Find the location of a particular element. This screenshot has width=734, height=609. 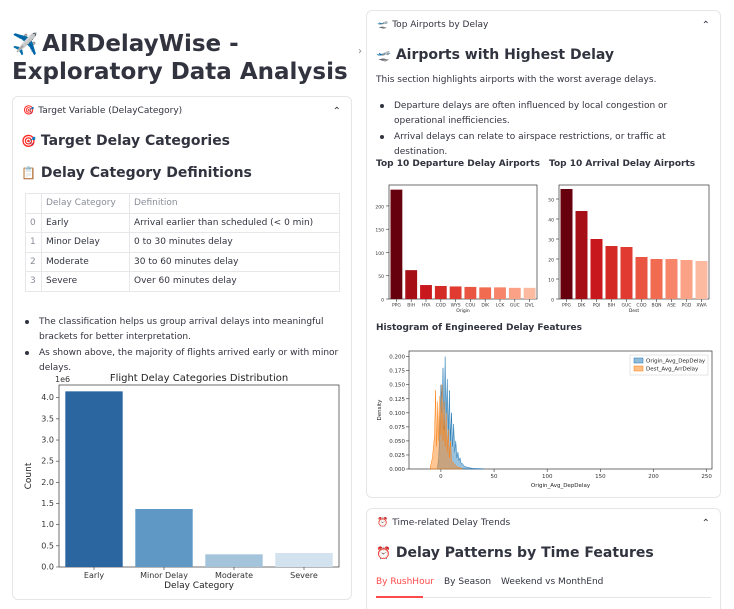

x-tick-label: PQI is located at coordinates (597, 306).